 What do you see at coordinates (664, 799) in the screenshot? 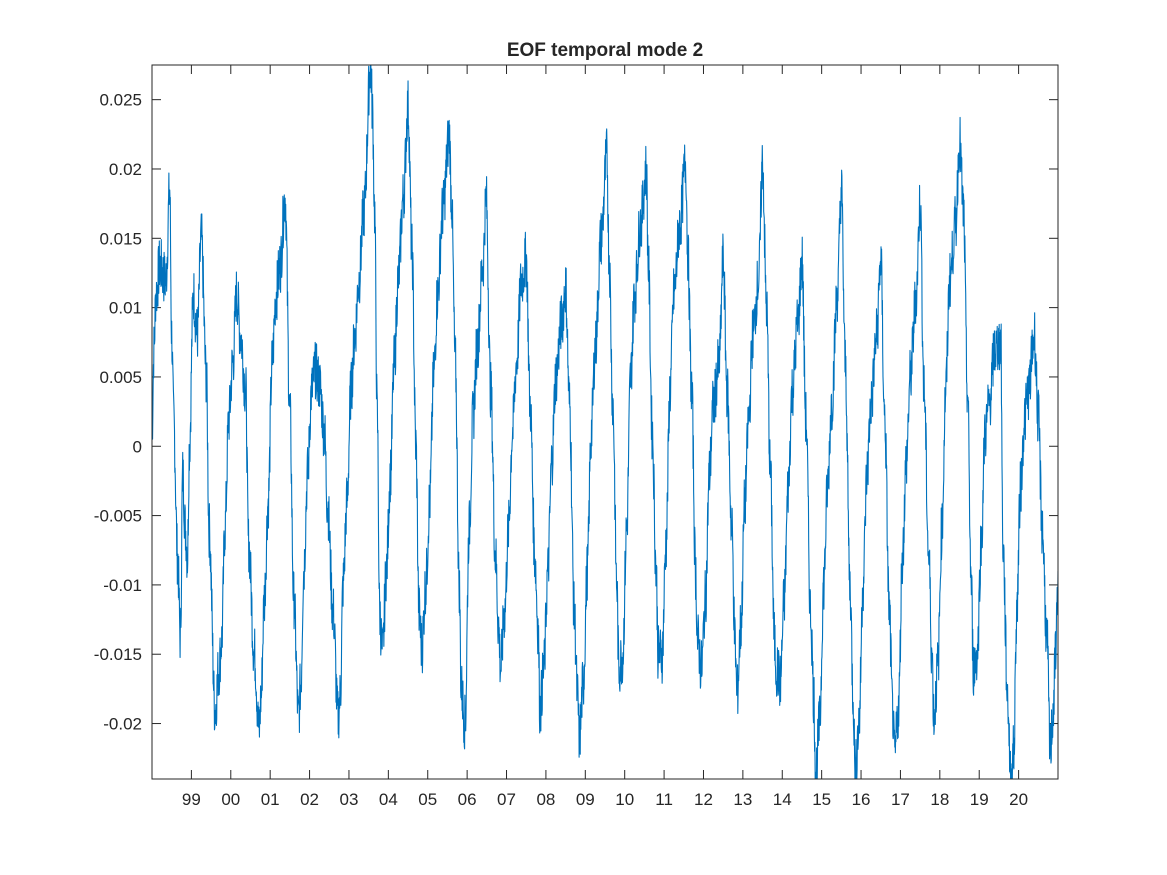
I see `x-tick-label: 11` at bounding box center [664, 799].